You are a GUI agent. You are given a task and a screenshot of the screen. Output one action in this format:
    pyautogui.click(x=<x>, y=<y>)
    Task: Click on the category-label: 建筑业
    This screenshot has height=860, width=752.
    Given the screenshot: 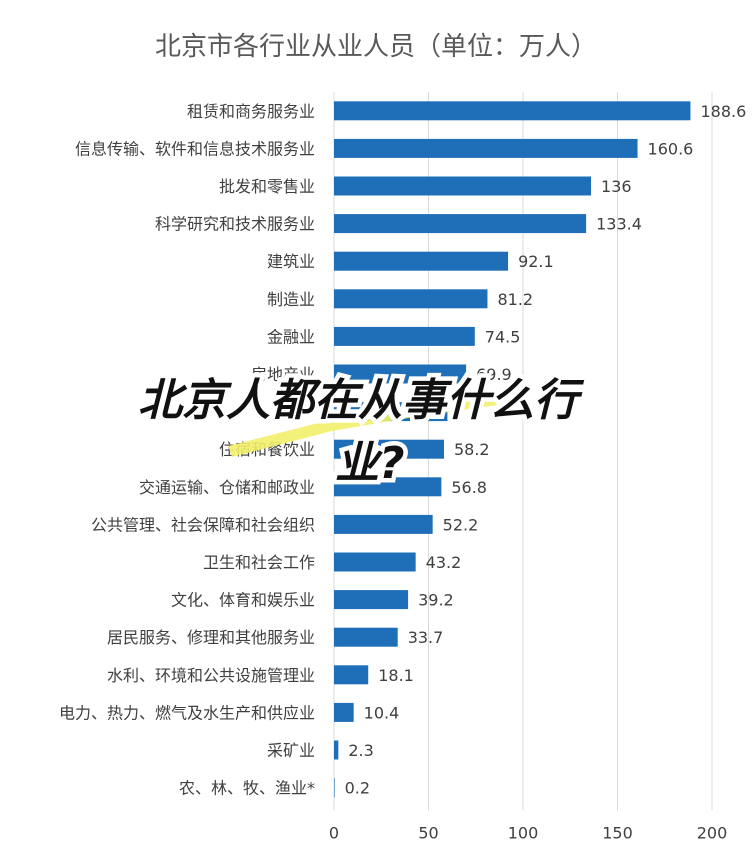 What is the action you would take?
    pyautogui.click(x=291, y=261)
    